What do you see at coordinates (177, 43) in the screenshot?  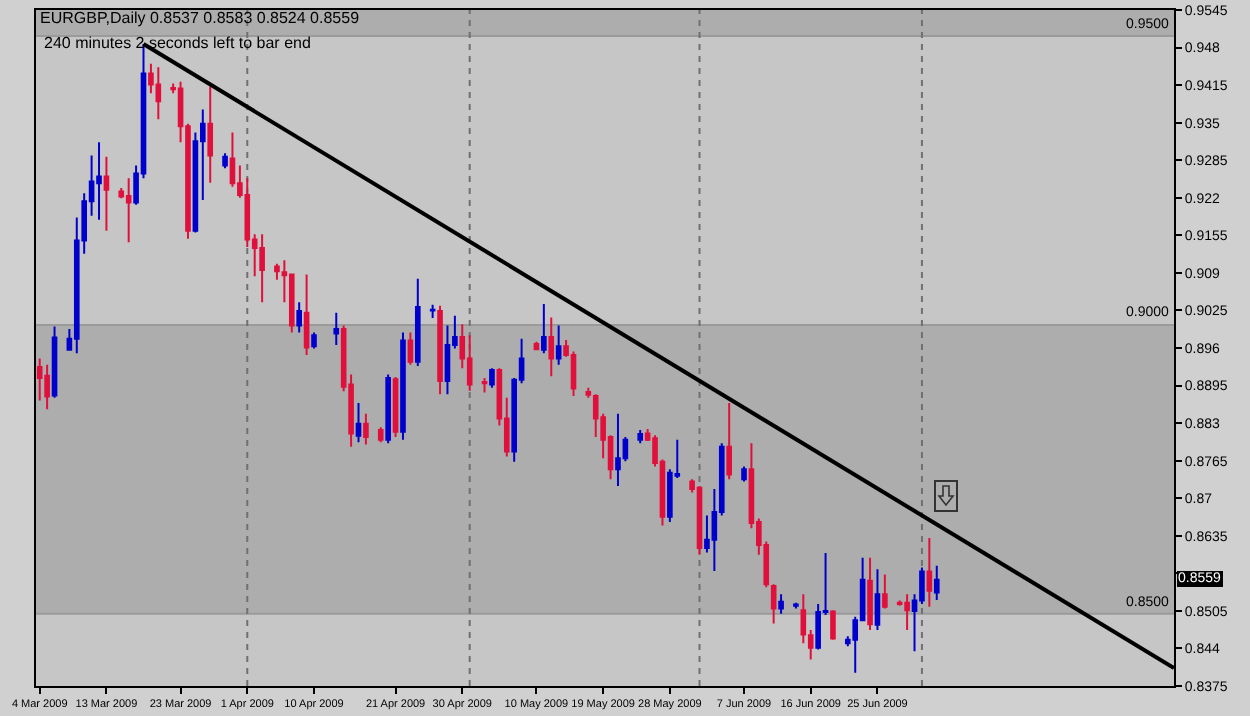 I see `text: 240 minutes 2 seconds left to bar end` at bounding box center [177, 43].